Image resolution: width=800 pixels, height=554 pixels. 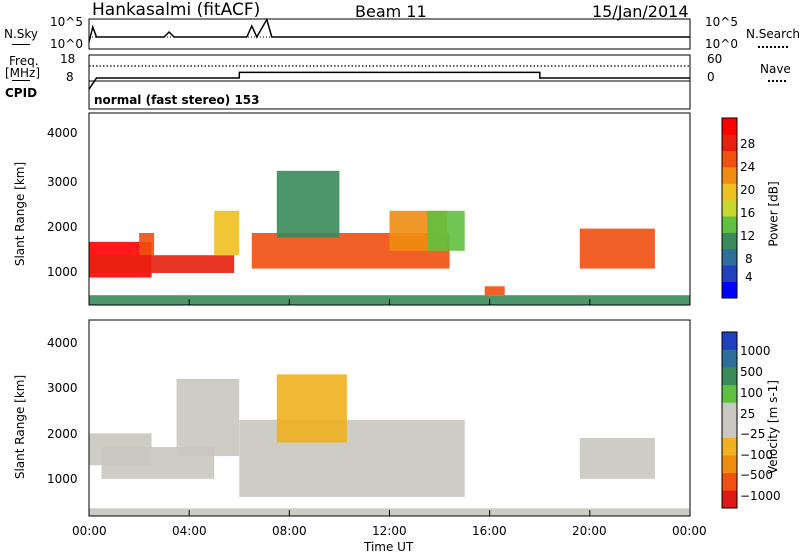 I want to click on time-tick: 08:00, so click(x=289, y=531).